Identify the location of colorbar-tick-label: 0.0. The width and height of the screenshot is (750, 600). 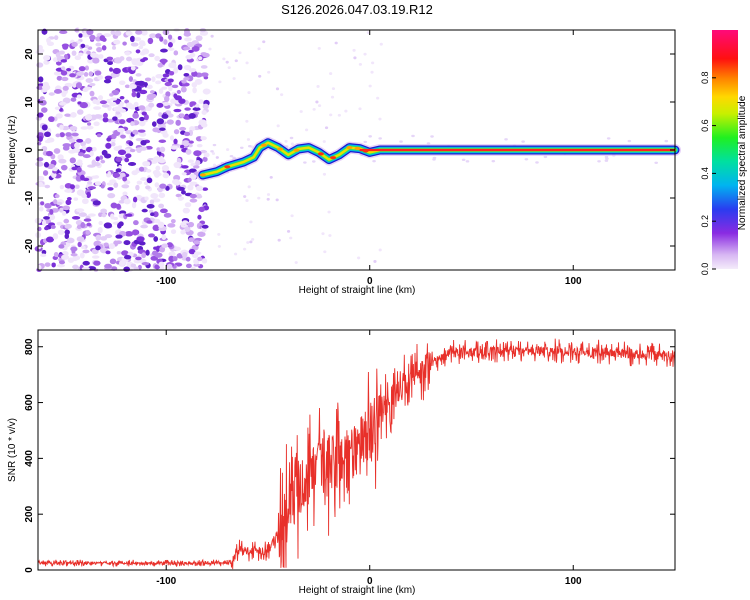
(705, 269).